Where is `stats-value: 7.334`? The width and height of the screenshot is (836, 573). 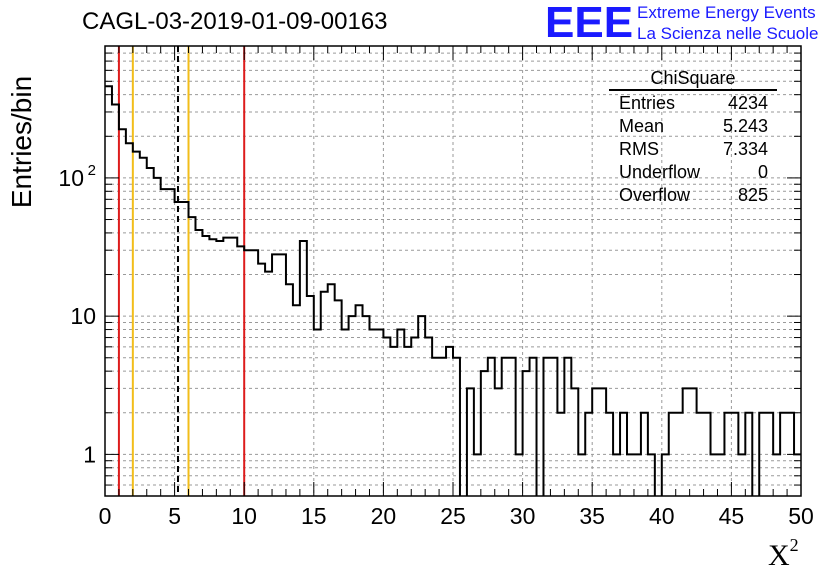 stats-value: 7.334 is located at coordinates (745, 149).